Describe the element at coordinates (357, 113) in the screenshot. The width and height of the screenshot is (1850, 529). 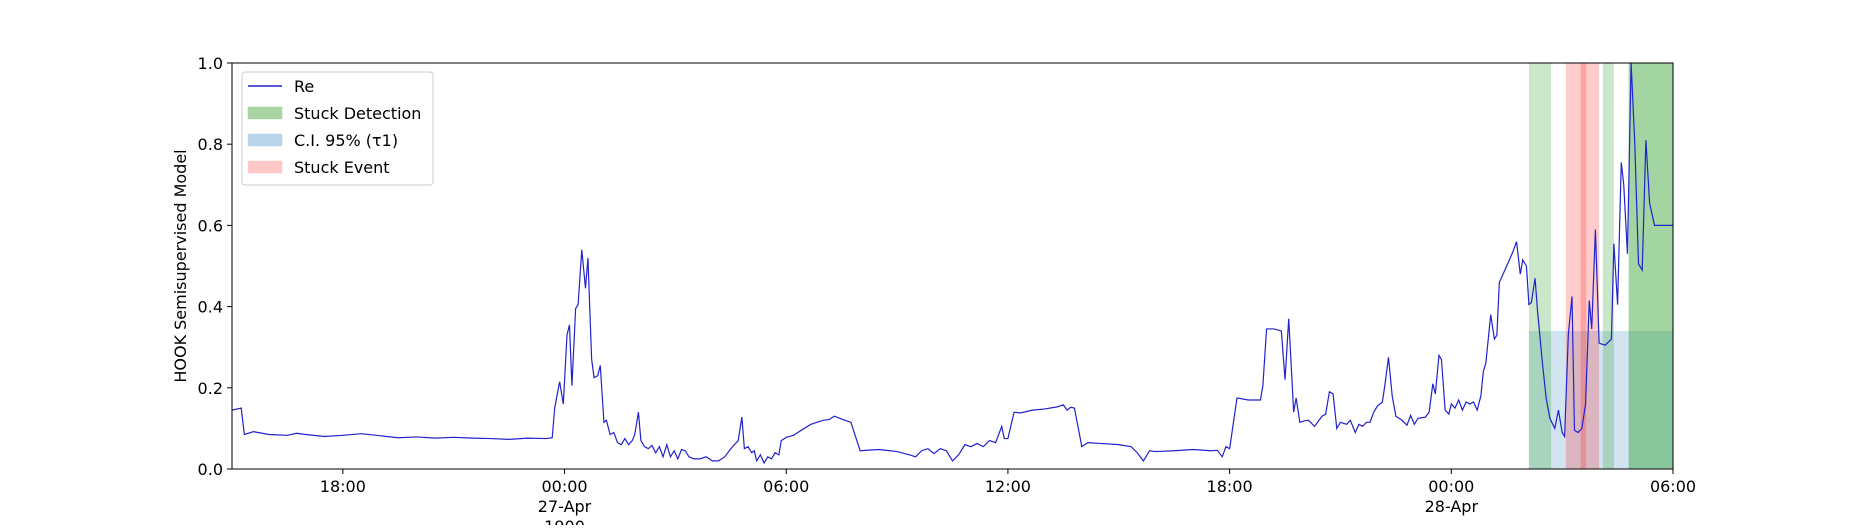
I see `legend-label: Stuck Detection` at that location.